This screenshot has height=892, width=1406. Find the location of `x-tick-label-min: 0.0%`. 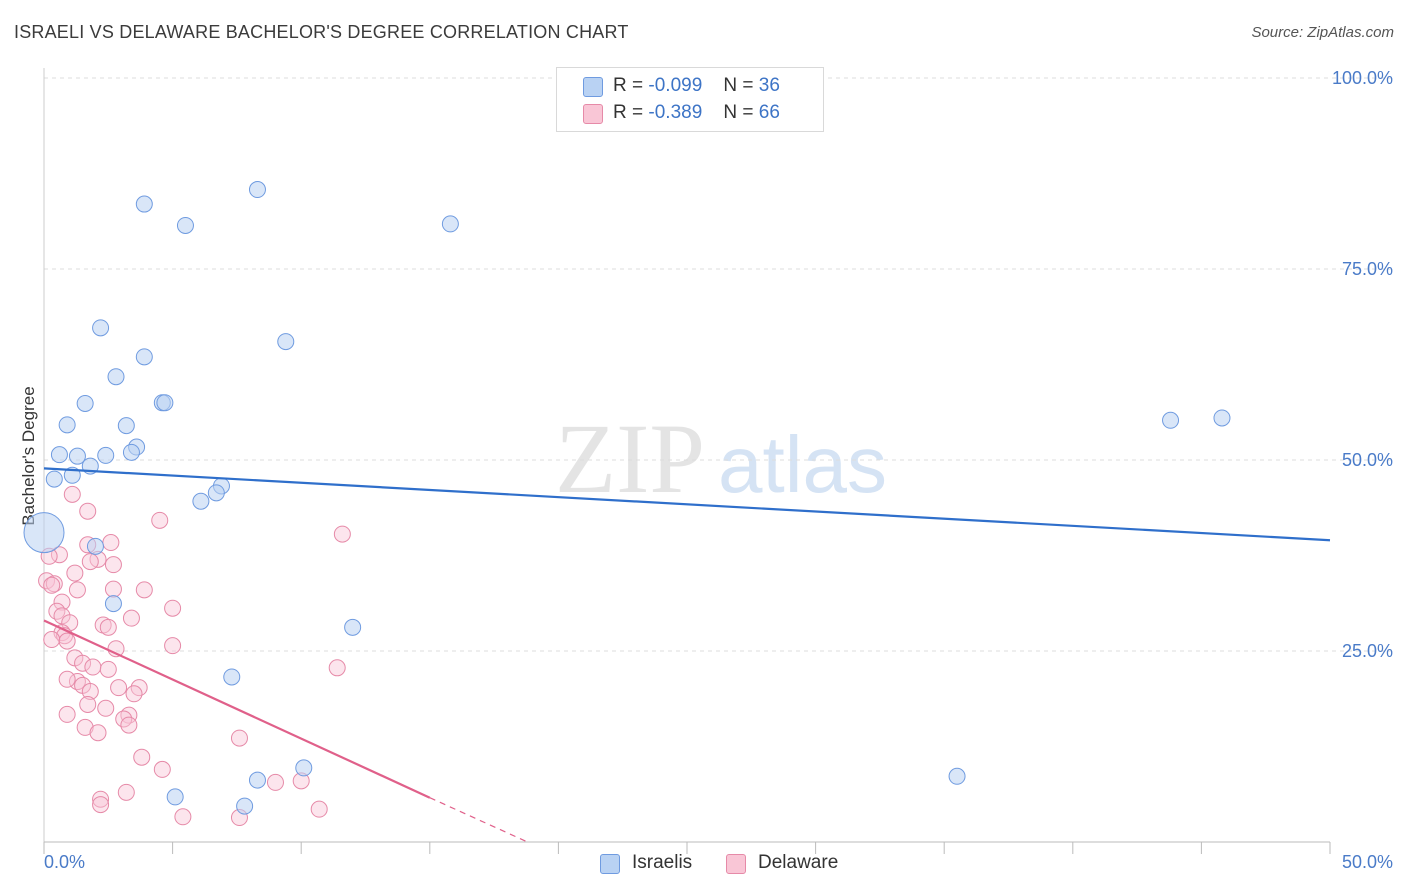

x-tick-label-min: 0.0% is located at coordinates (64, 862).